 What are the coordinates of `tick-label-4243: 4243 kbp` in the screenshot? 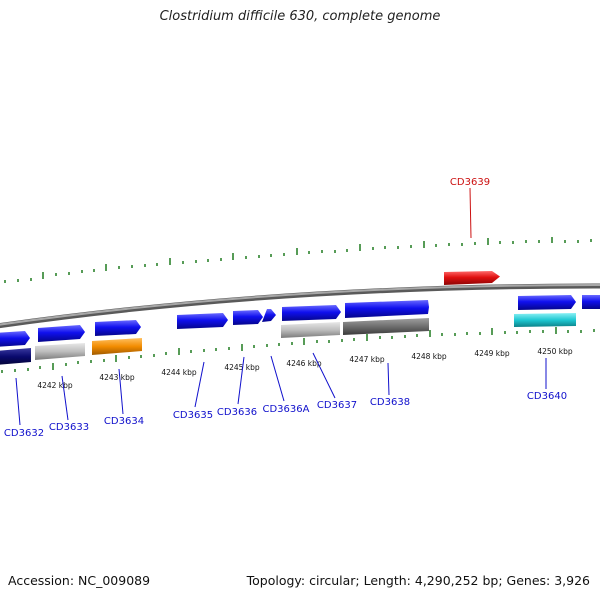 It's located at (117, 377).